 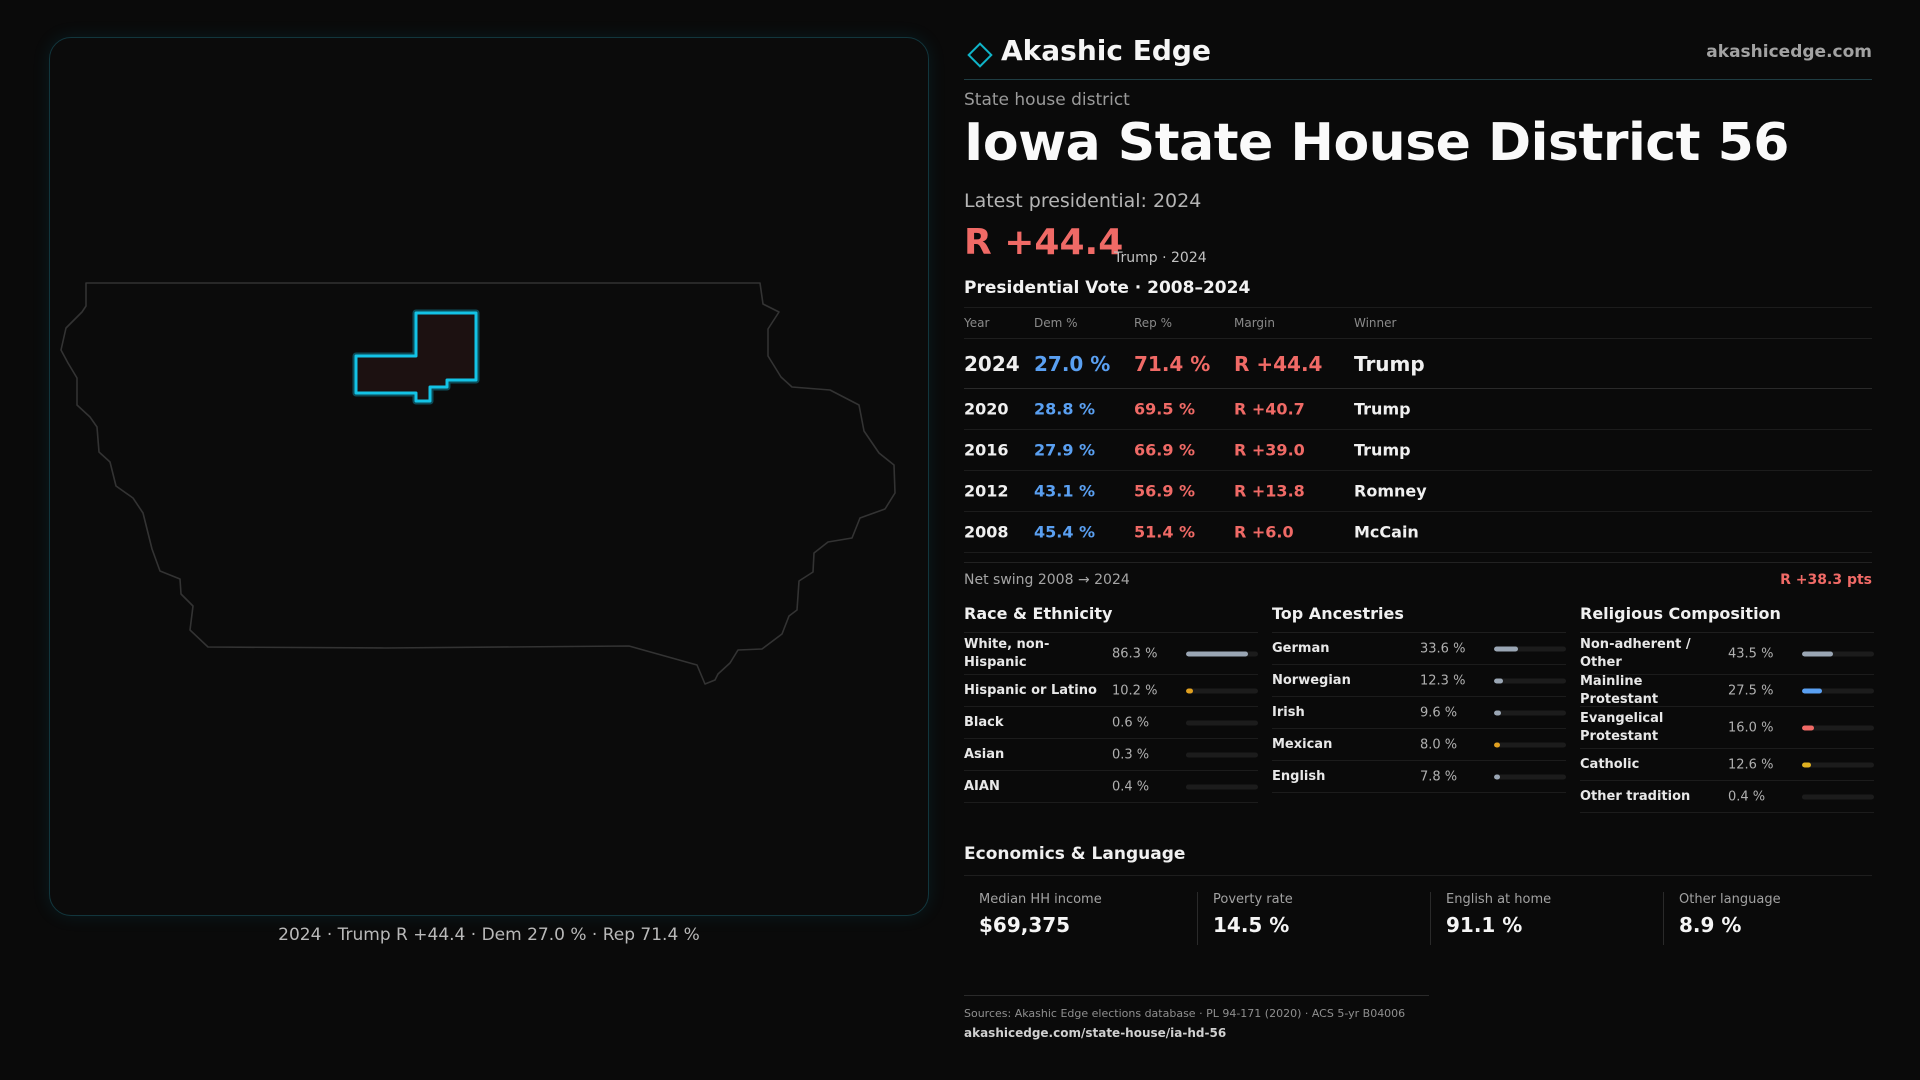 What do you see at coordinates (1153, 323) in the screenshot?
I see `header-rep: Rep %` at bounding box center [1153, 323].